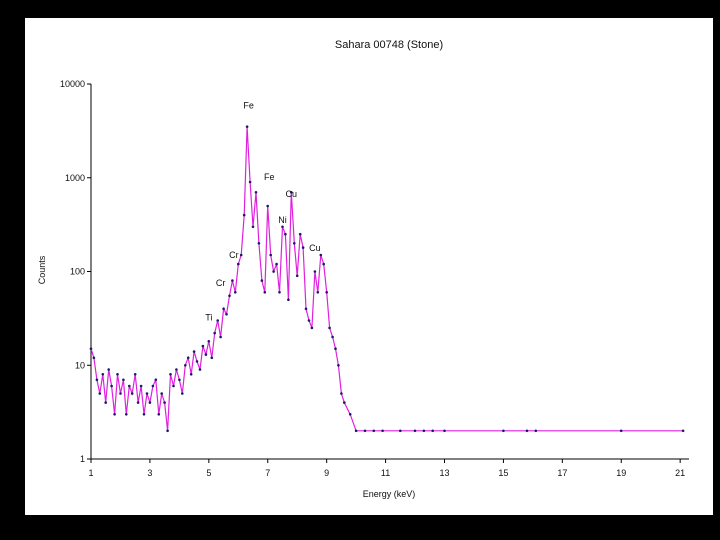  I want to click on annotation-group: Fe Fe Cu Ni Cr Cr Ti Cu, so click(262, 211).